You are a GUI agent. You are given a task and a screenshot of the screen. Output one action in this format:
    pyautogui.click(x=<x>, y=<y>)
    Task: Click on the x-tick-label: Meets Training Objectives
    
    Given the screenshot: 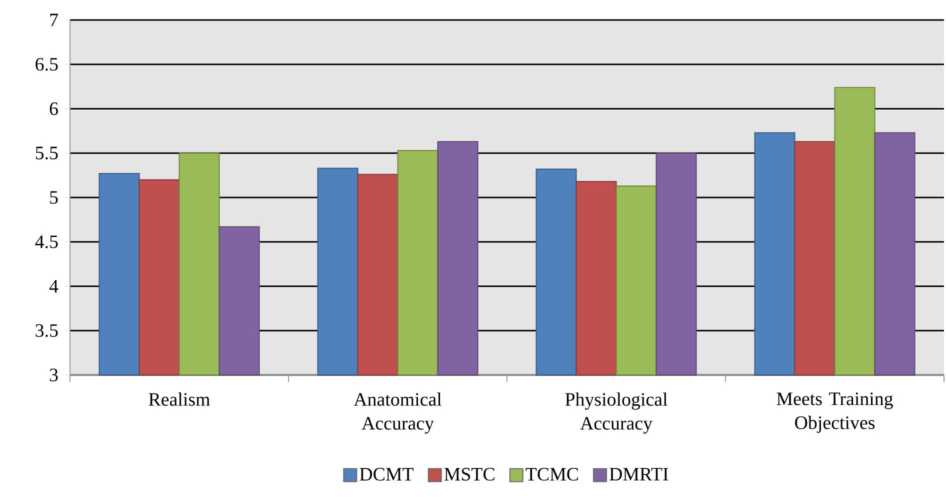 What is the action you would take?
    pyautogui.click(x=834, y=412)
    